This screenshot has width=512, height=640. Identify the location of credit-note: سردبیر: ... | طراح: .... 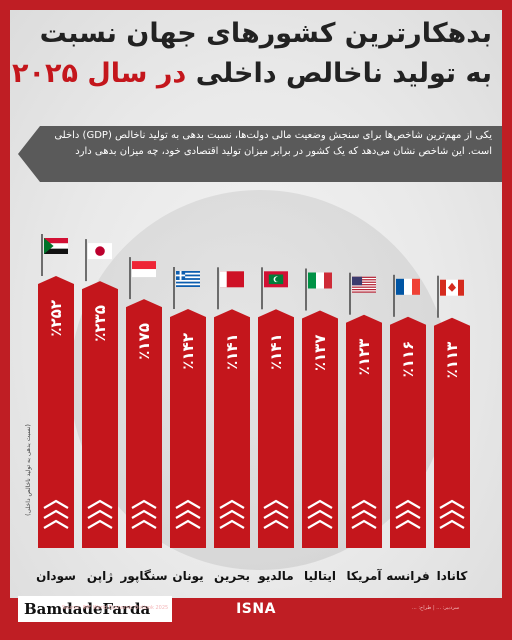
(436, 608).